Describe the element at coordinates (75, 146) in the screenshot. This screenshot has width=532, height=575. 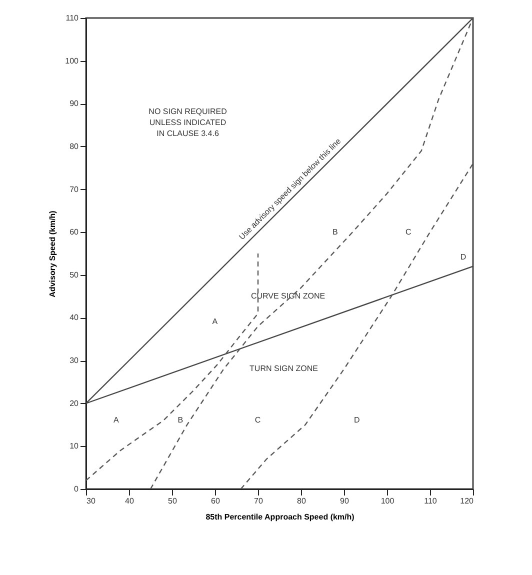
I see `y-tick-label: 80` at that location.